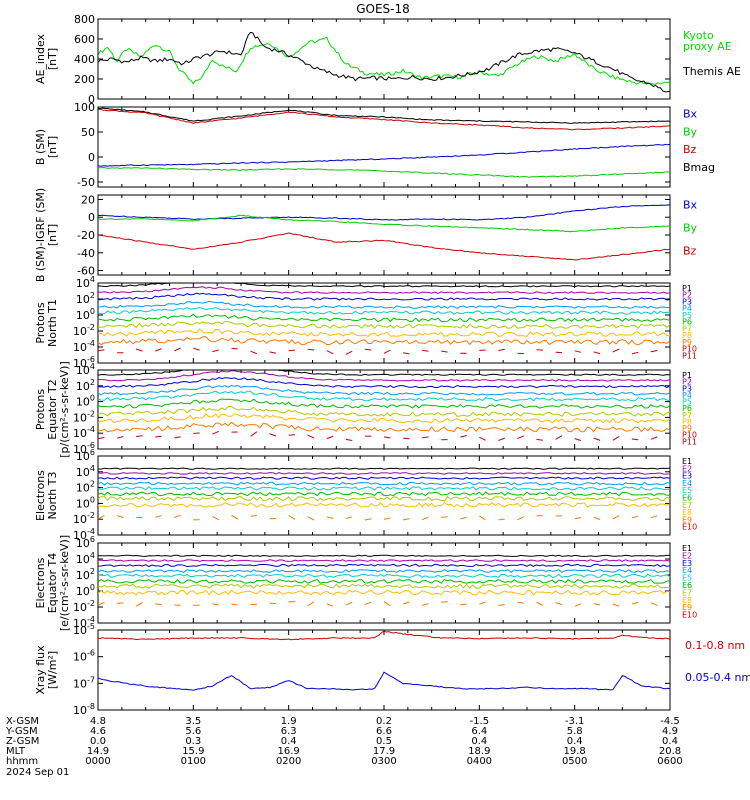  I want to click on legend-label: Kyoto, so click(698, 35).